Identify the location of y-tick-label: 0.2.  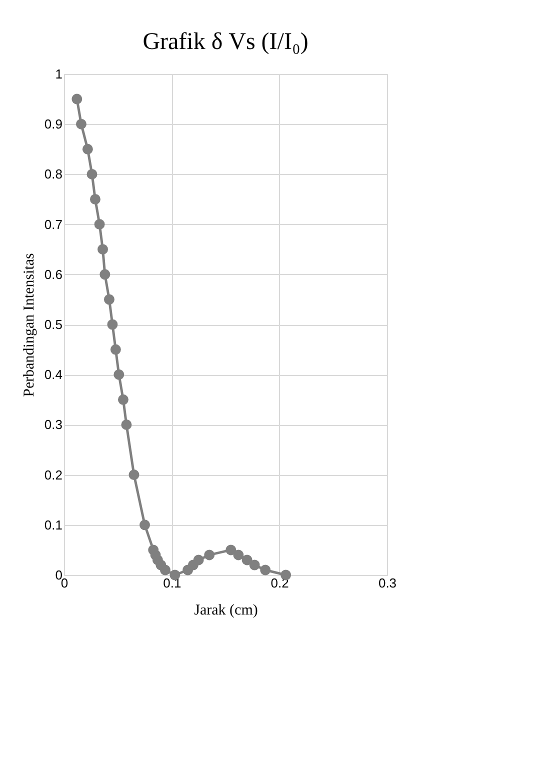
(53, 474).